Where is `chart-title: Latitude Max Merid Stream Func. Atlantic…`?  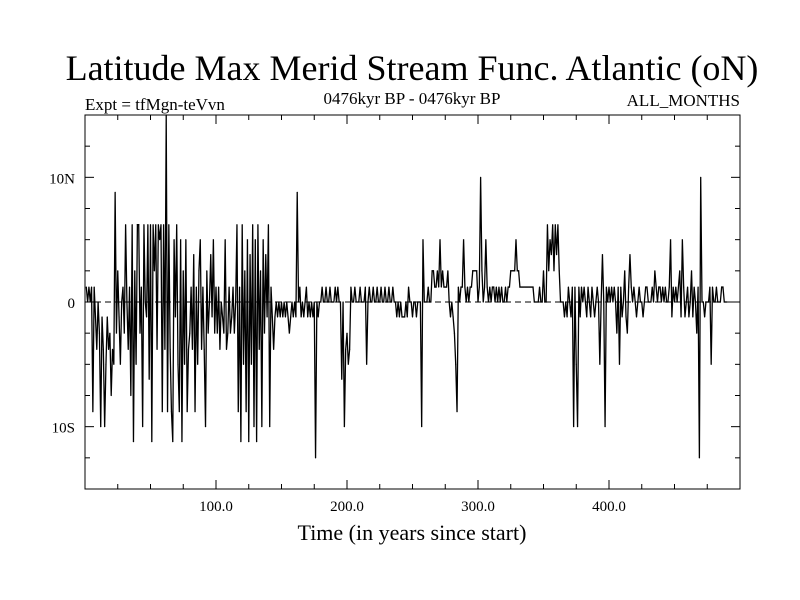
chart-title: Latitude Max Merid Stream Func. Atlantic… is located at coordinates (412, 68).